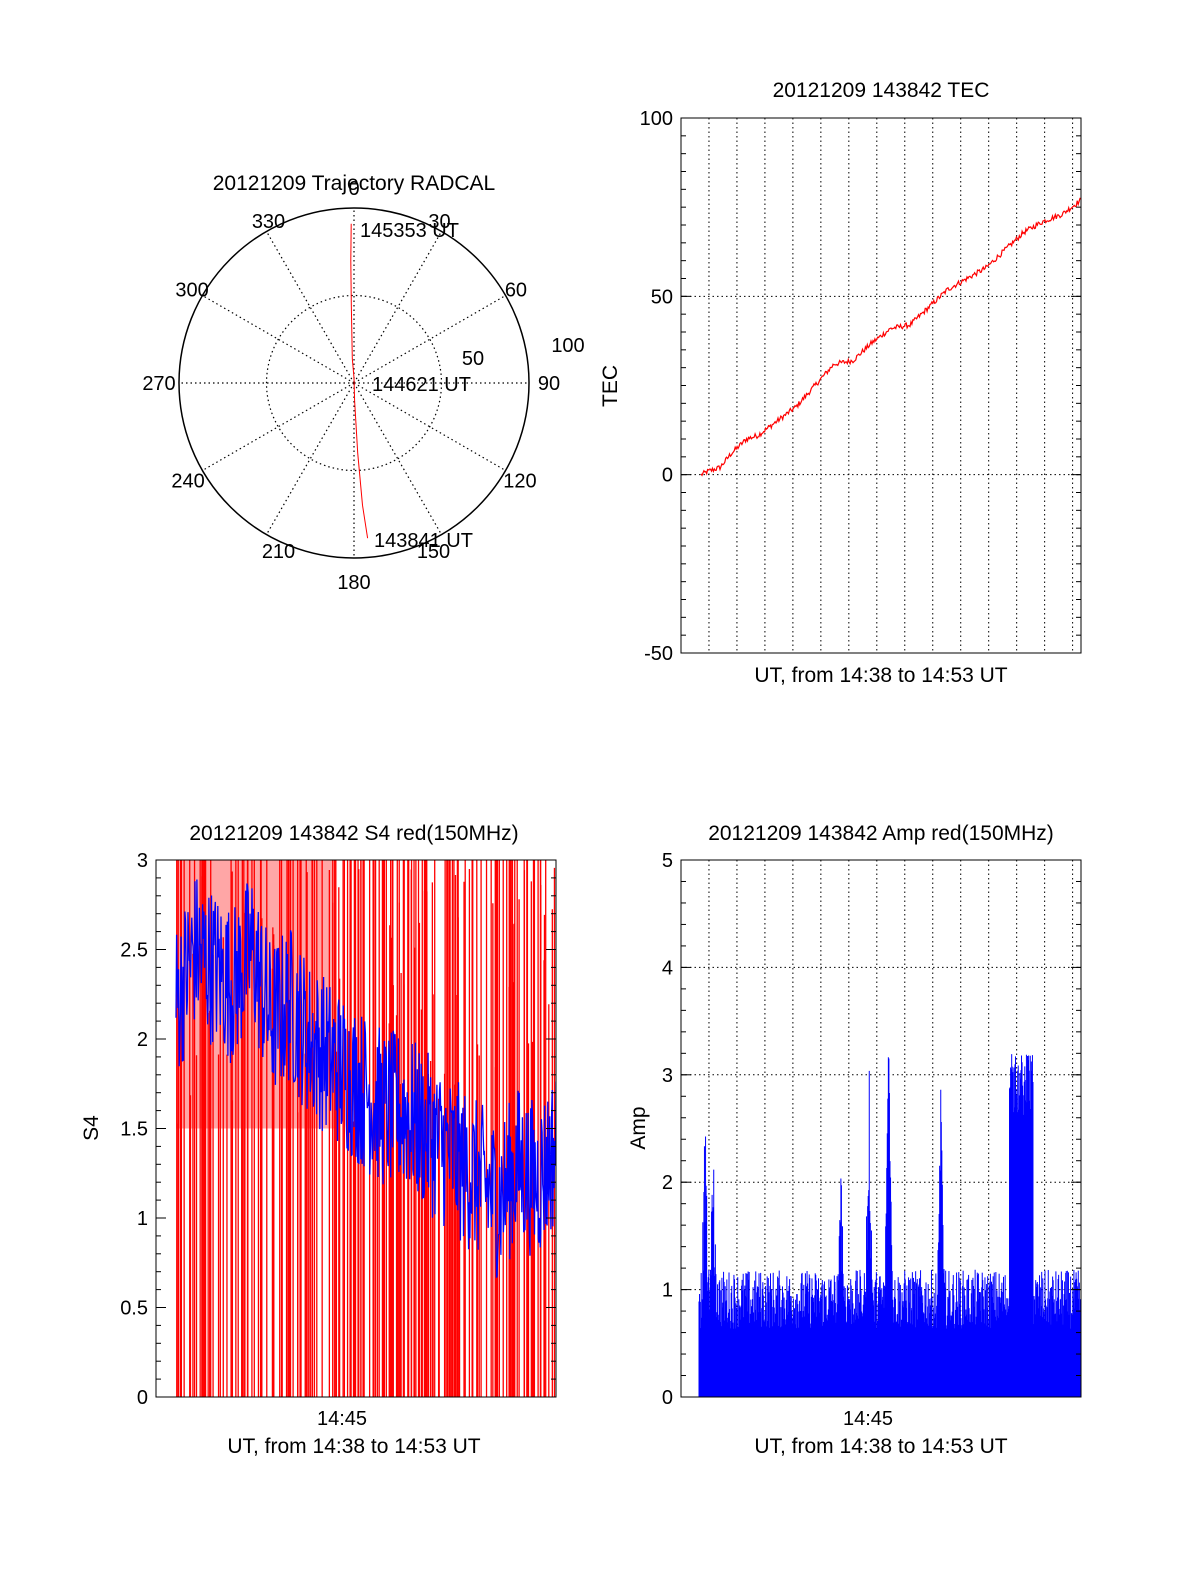 This screenshot has width=1200, height=1575. What do you see at coordinates (881, 90) in the screenshot?
I see `tec-title: 20121209 143842 TEC` at bounding box center [881, 90].